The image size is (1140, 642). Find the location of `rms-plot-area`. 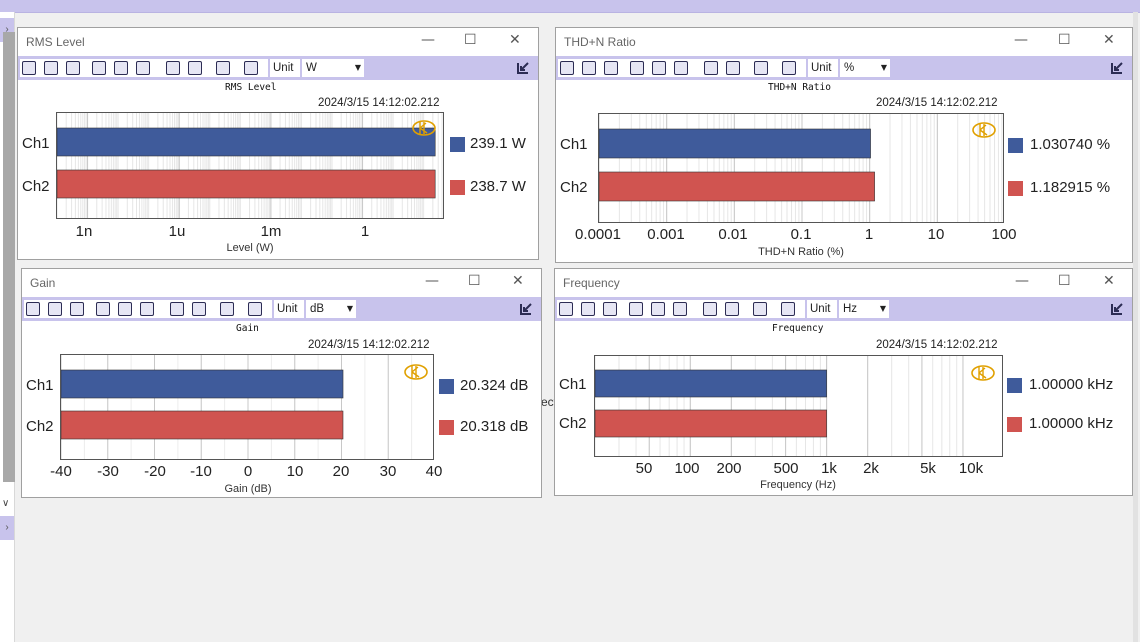

rms-plot-area is located at coordinates (250, 165).